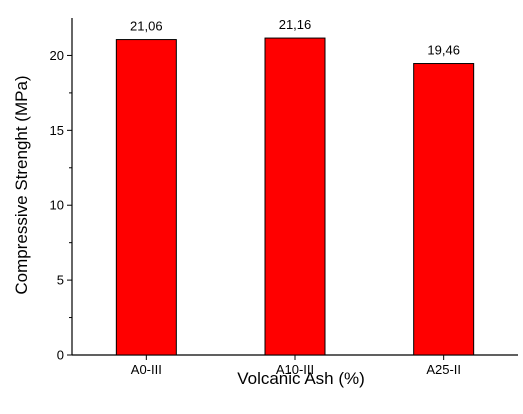  What do you see at coordinates (57, 130) in the screenshot?
I see `y-tick-label: 15` at bounding box center [57, 130].